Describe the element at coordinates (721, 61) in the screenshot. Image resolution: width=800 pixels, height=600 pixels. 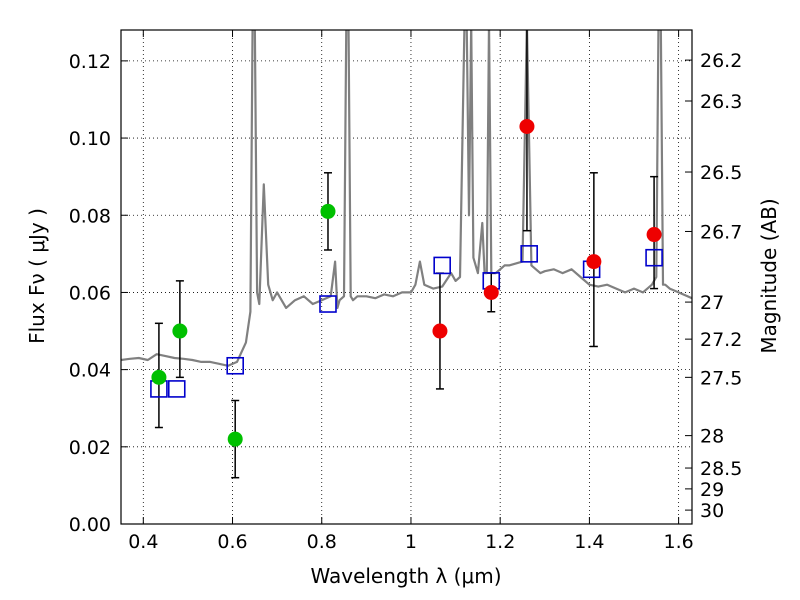
I see `mag-tick-label: 26.2` at that location.